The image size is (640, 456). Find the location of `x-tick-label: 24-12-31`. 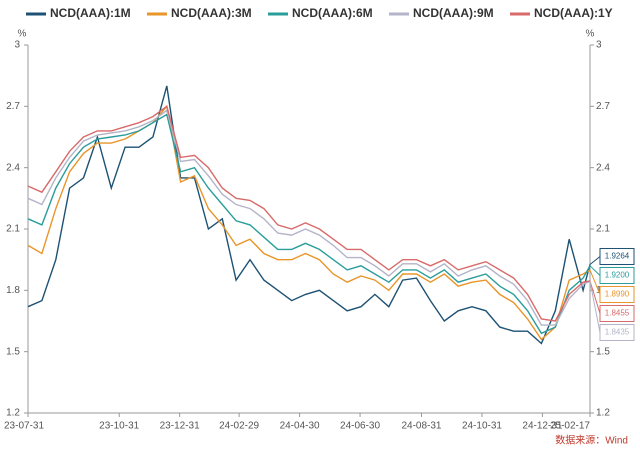

x-tick-label: 24-12-31 is located at coordinates (542, 426).